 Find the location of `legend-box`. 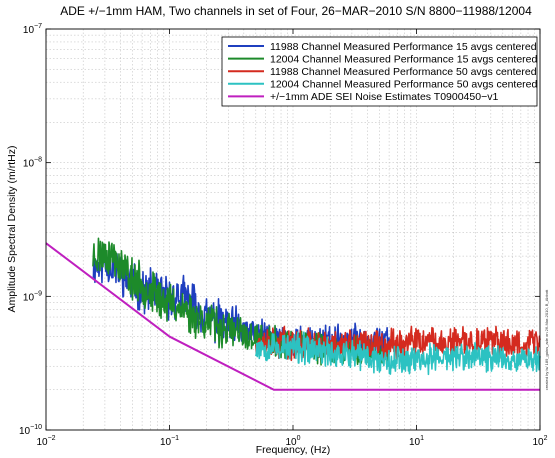

legend-box is located at coordinates (379, 71).